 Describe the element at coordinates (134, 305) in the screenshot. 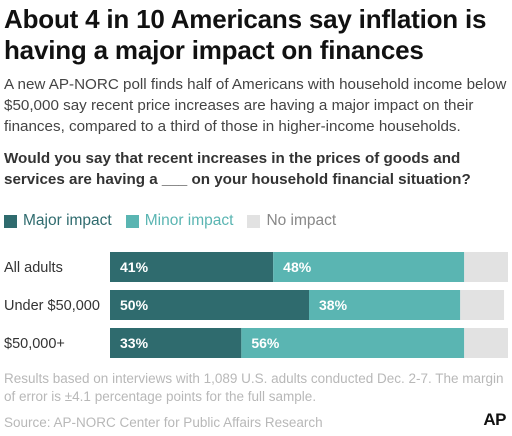

I see `data-label: 50%` at that location.